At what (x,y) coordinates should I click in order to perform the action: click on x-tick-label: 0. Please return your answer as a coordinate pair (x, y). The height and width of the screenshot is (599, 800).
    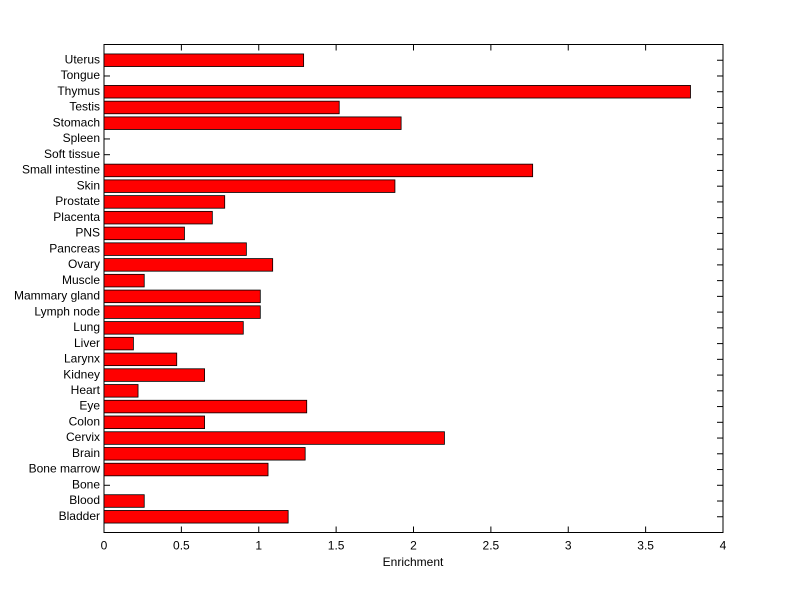
    Looking at the image, I should click on (104, 546).